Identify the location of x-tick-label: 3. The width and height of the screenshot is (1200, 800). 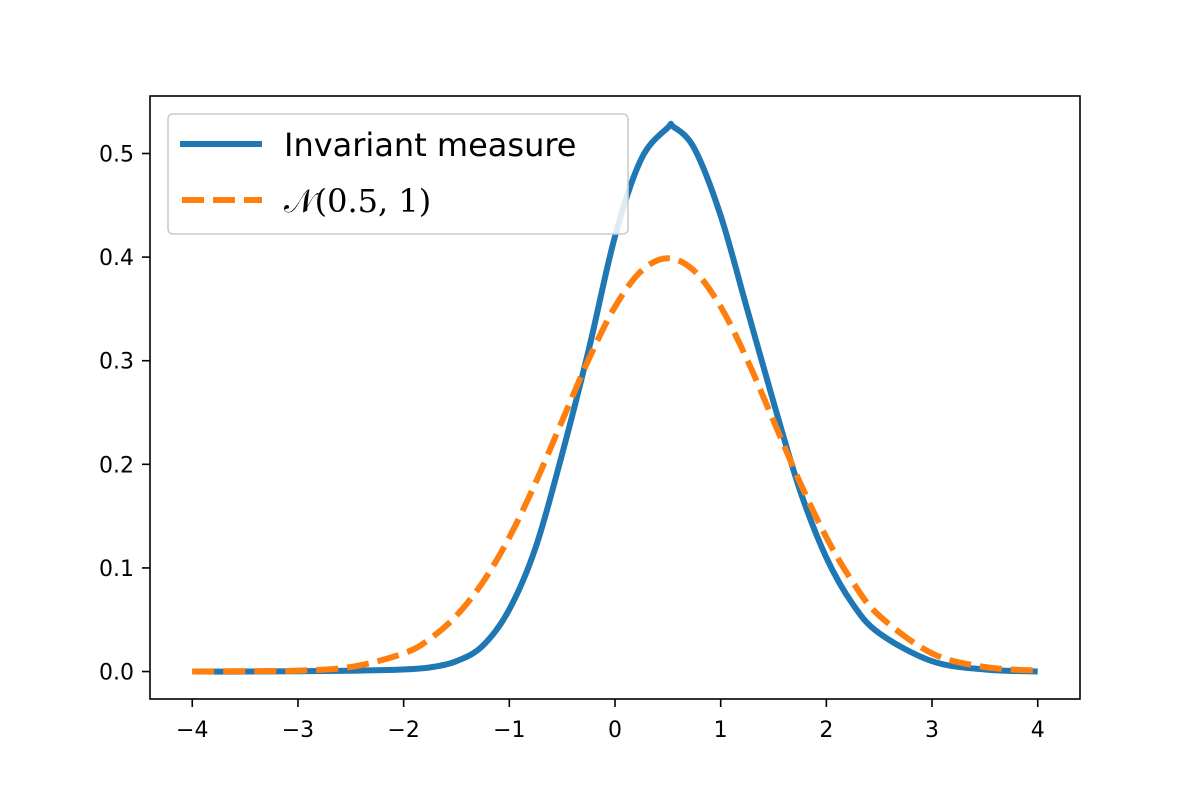
(932, 730).